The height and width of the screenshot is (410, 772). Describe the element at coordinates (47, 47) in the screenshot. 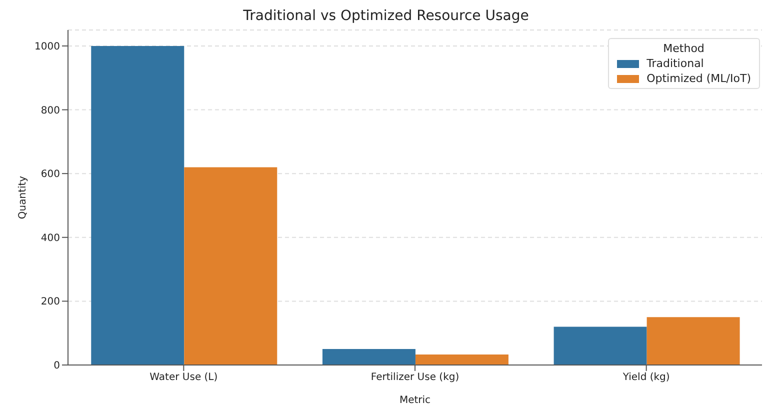

I see `y-tick-label: 1000` at that location.